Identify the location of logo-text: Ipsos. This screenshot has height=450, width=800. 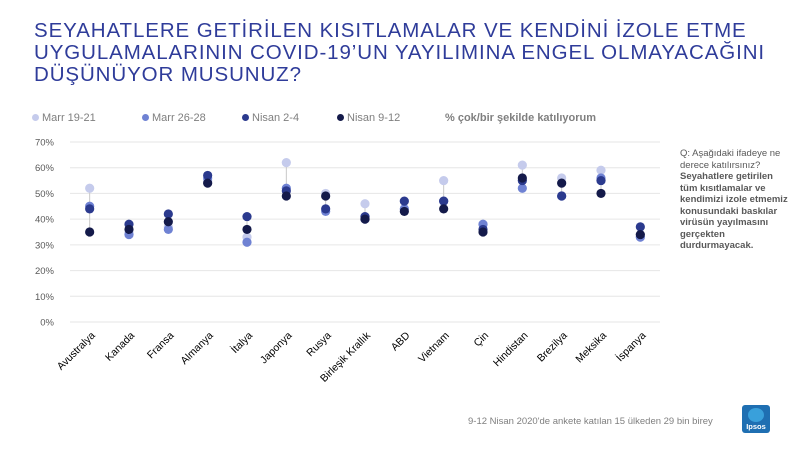
(756, 426).